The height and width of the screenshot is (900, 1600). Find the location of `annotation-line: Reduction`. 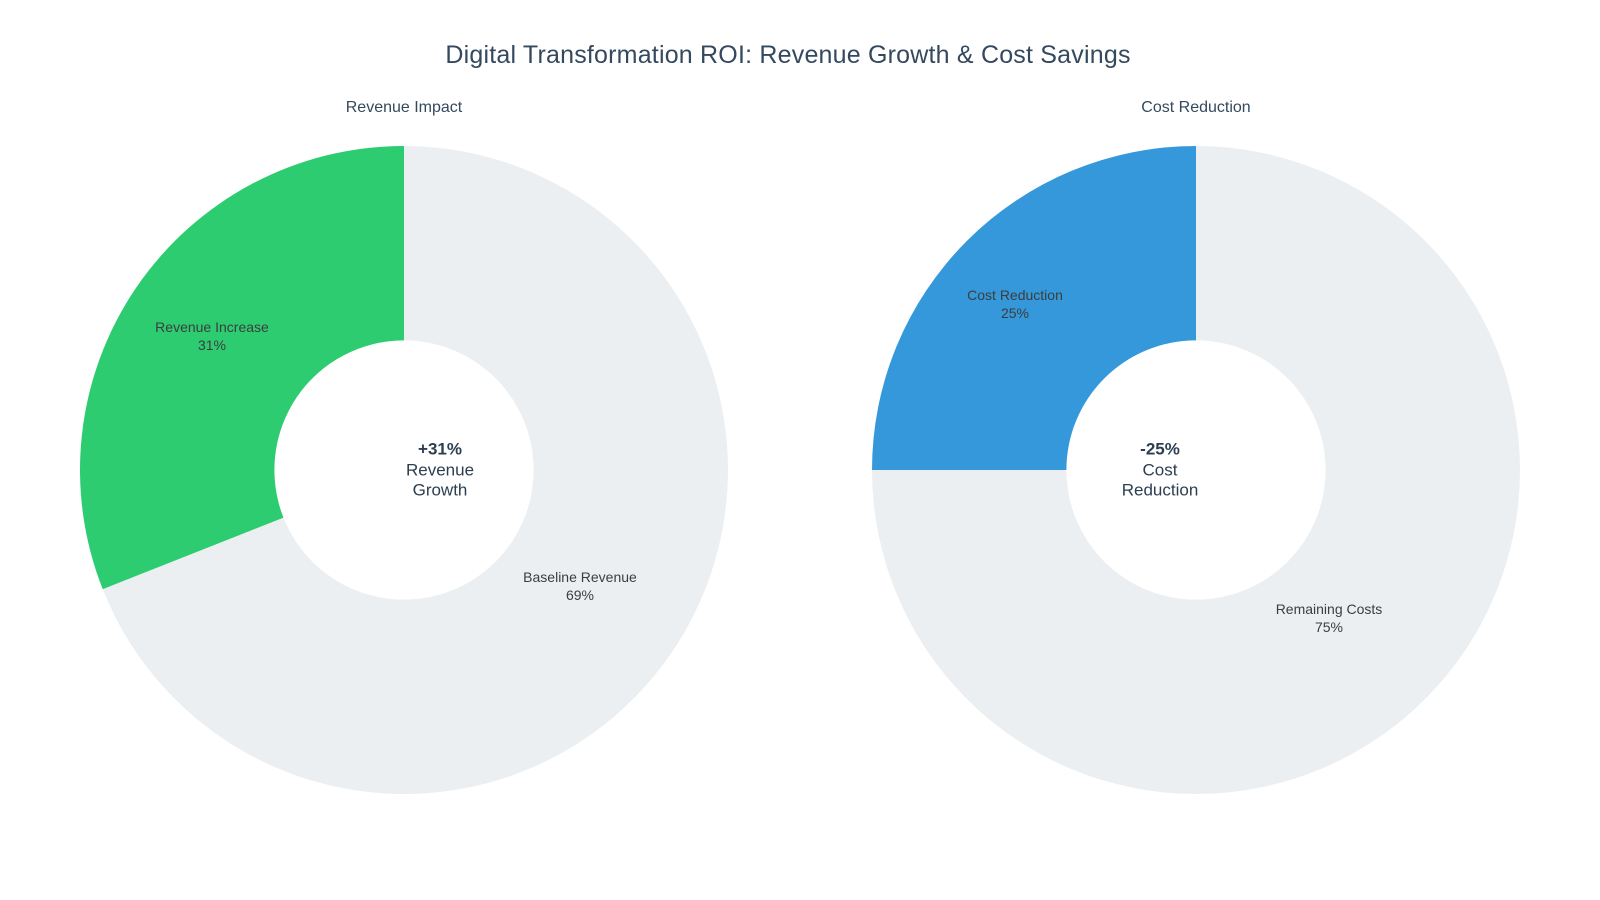

annotation-line: Reduction is located at coordinates (1160, 490).